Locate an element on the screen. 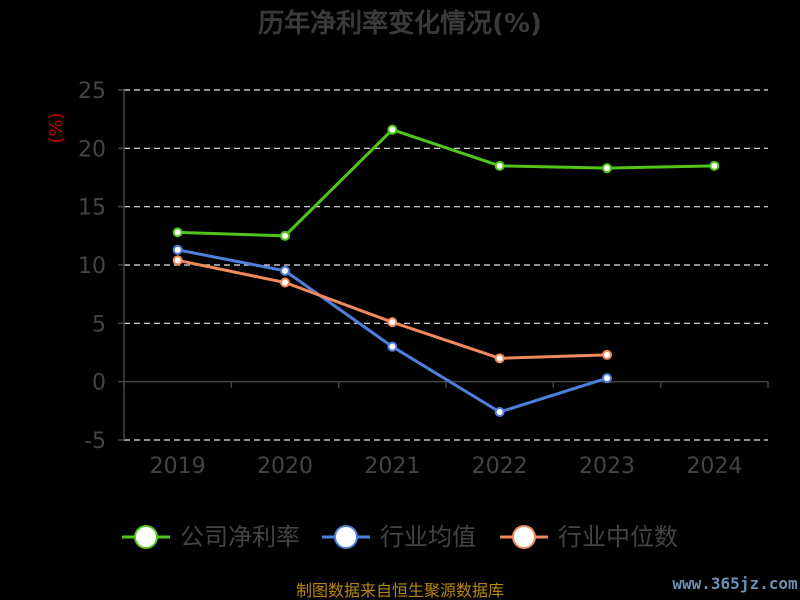 The width and height of the screenshot is (800, 600). y-tick-label: -5 is located at coordinates (95, 441).